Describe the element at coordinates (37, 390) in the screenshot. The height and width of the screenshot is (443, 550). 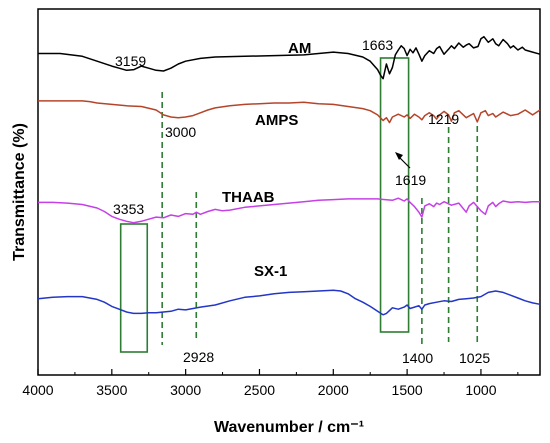
I see `x-tick-label: 4000` at that location.